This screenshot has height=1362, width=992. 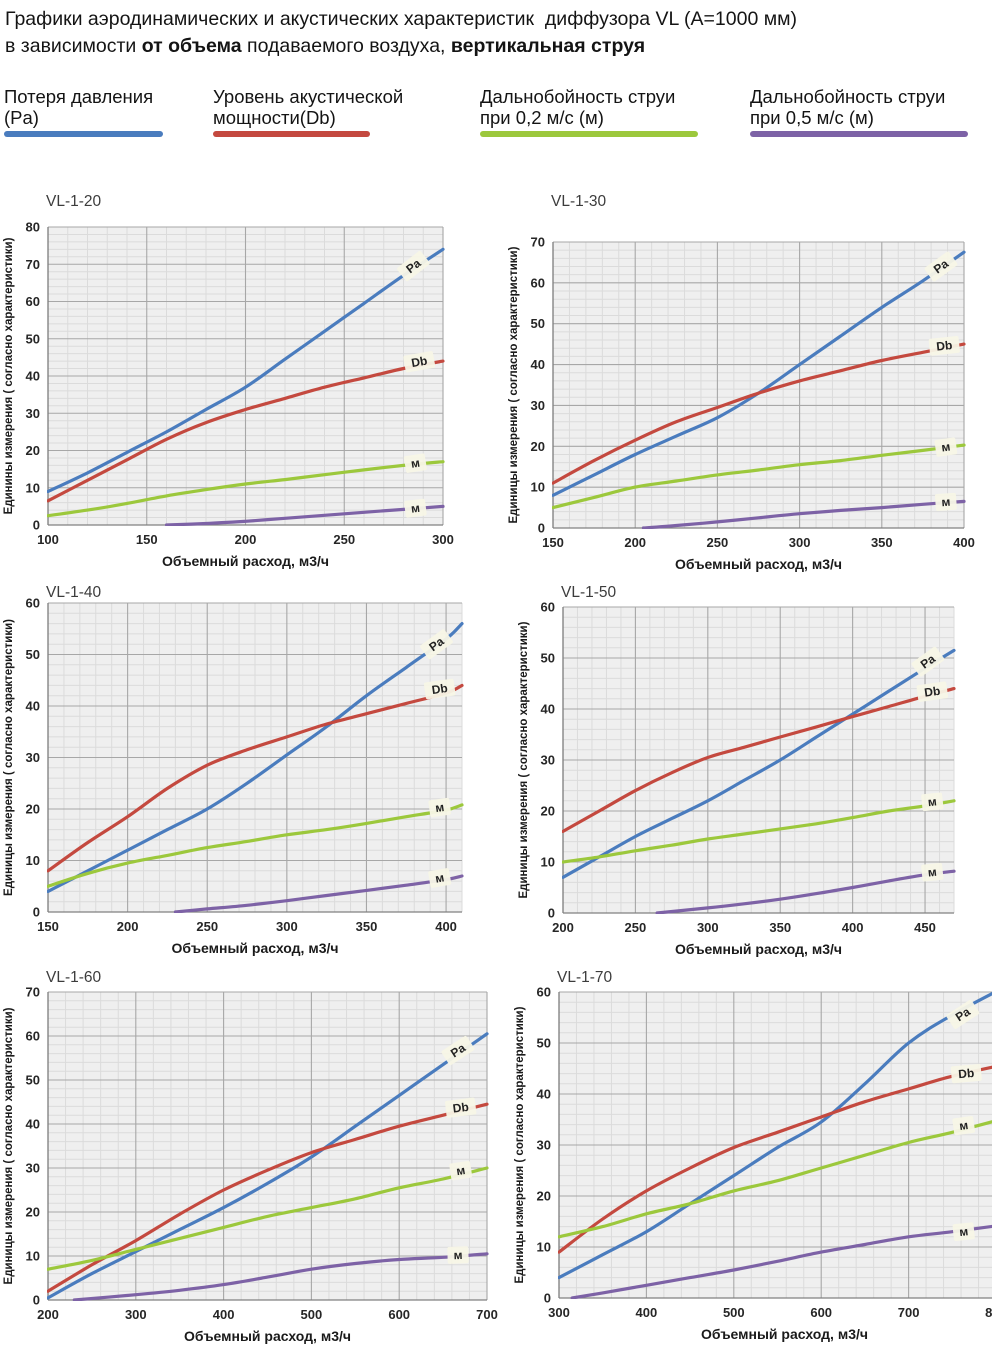 What do you see at coordinates (291, 134) in the screenshot?
I see `legend-swatch-noise` at bounding box center [291, 134].